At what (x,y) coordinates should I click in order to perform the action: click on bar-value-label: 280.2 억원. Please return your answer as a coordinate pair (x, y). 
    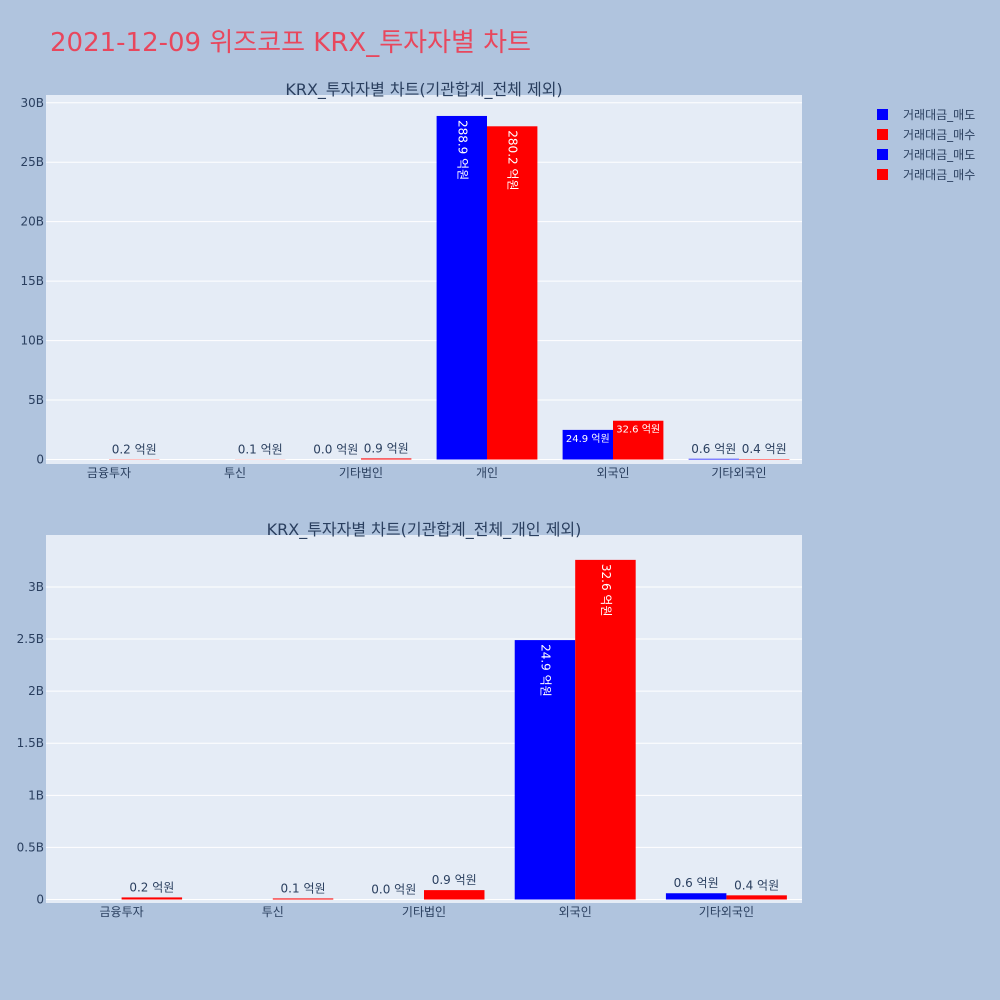
    Looking at the image, I should click on (513, 160).